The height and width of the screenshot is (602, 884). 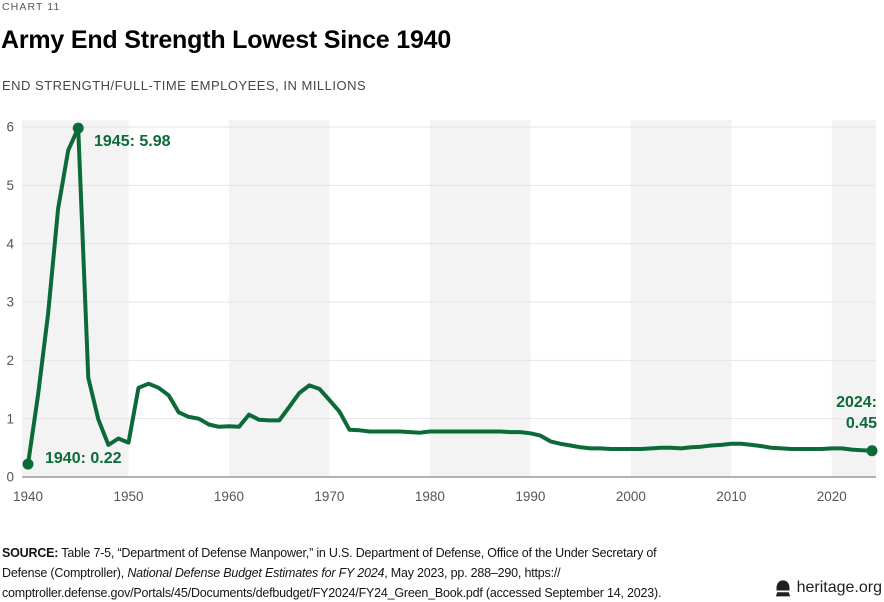 I want to click on y-tick-label: 3, so click(x=10, y=302).